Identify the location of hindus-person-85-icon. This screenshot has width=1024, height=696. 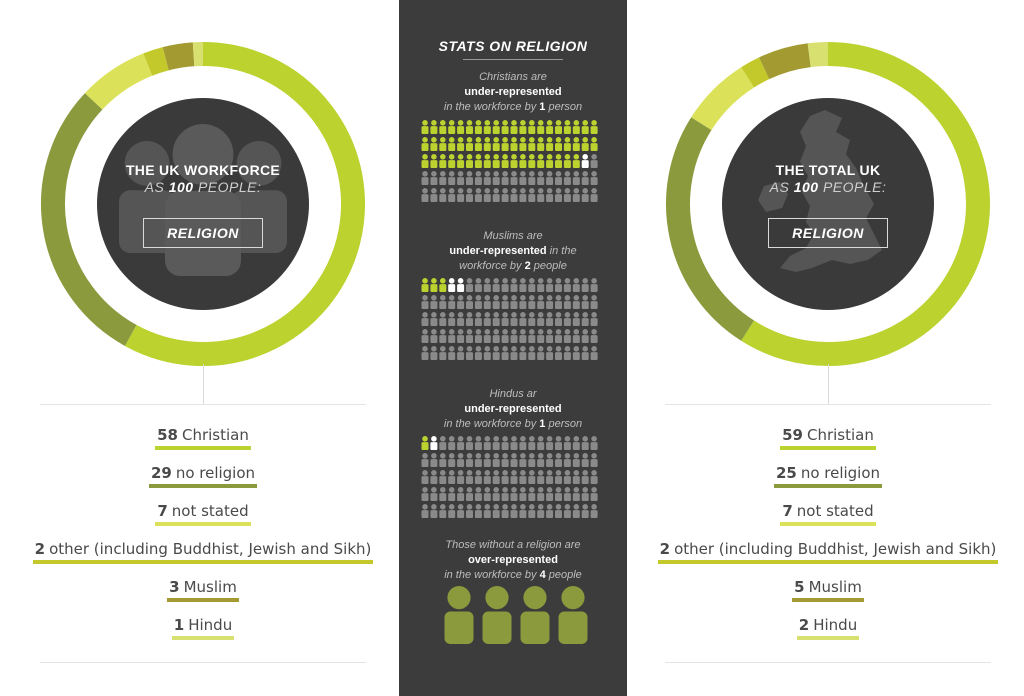
(461, 511).